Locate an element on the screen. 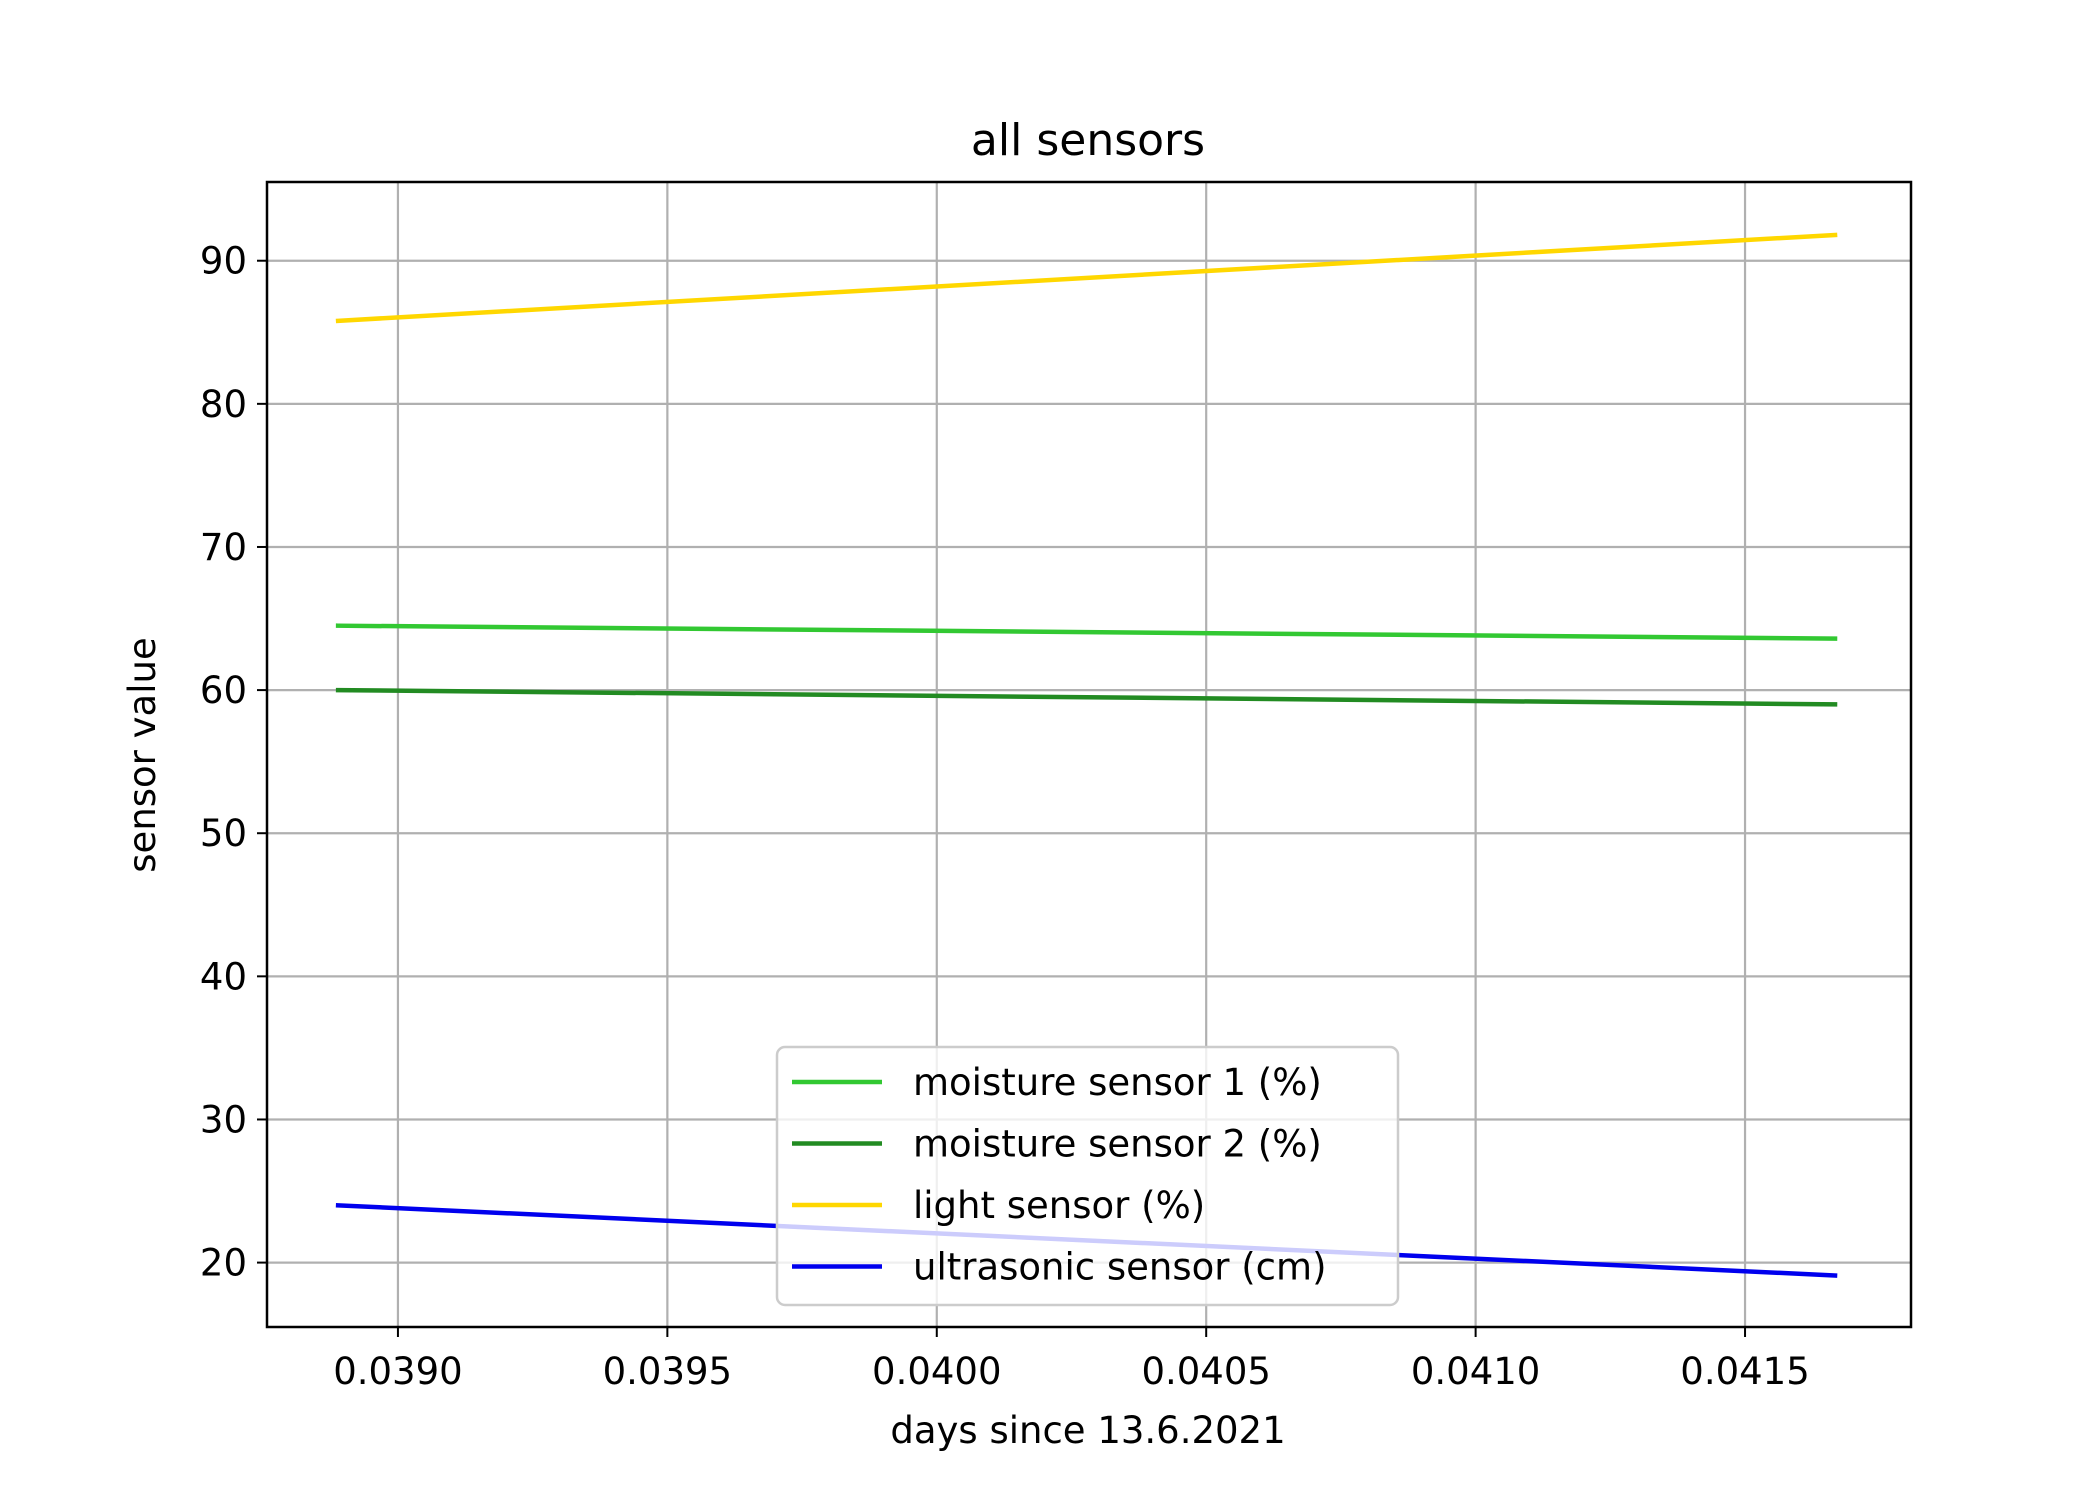 The image size is (2100, 1500). legend-box is located at coordinates (1087, 1176).